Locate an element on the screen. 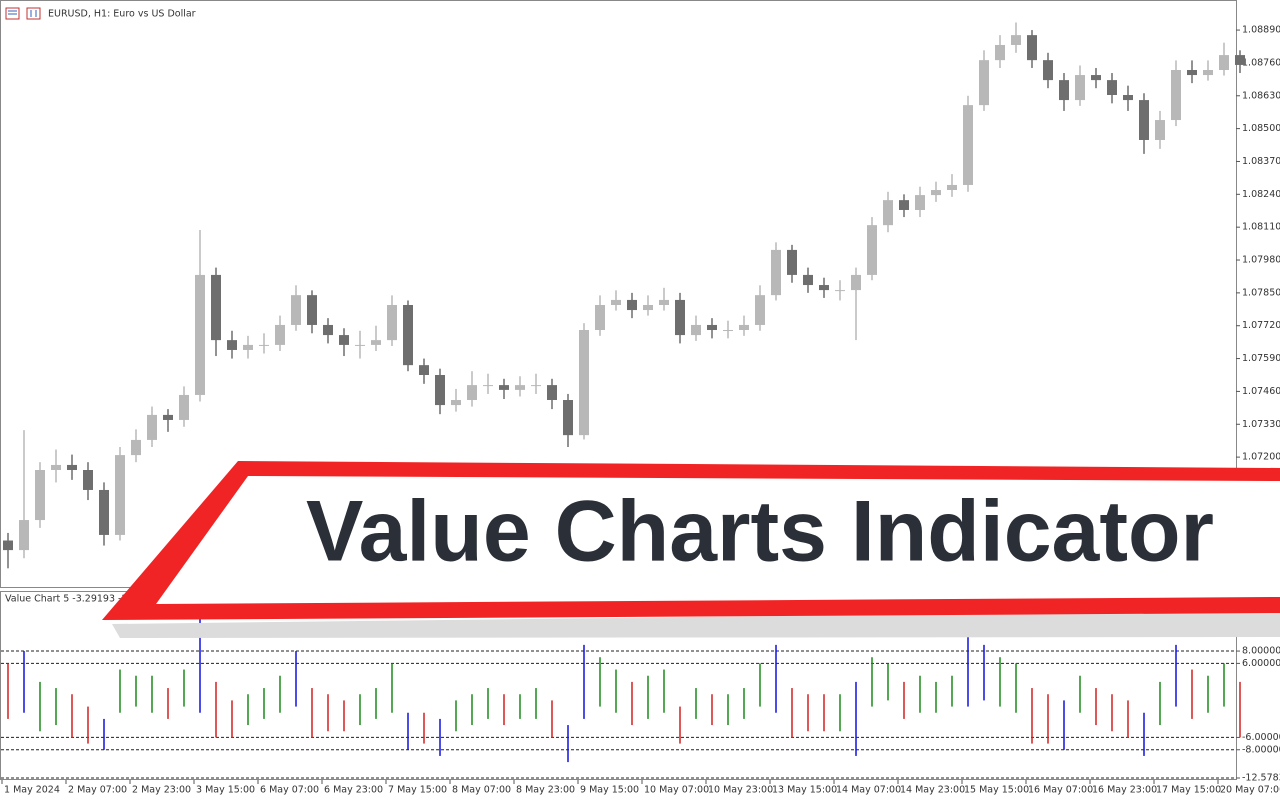 This screenshot has width=1280, height=804. x-tick-label: 2 May 23:00 is located at coordinates (161, 790).